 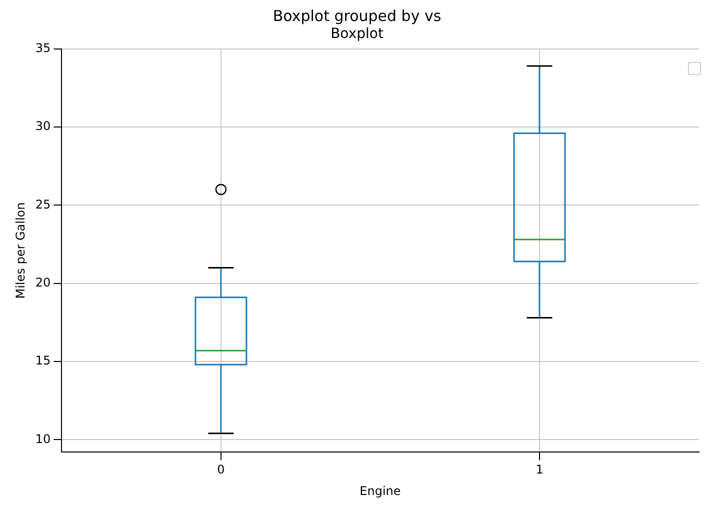 What do you see at coordinates (43, 204) in the screenshot?
I see `y-tick-label: 25` at bounding box center [43, 204].